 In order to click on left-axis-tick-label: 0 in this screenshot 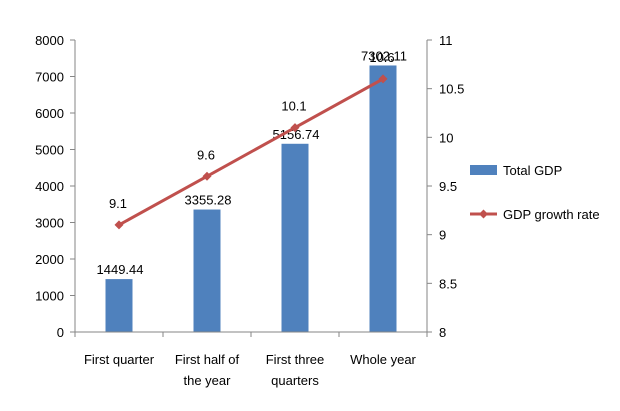, I will do `click(60, 332)`.